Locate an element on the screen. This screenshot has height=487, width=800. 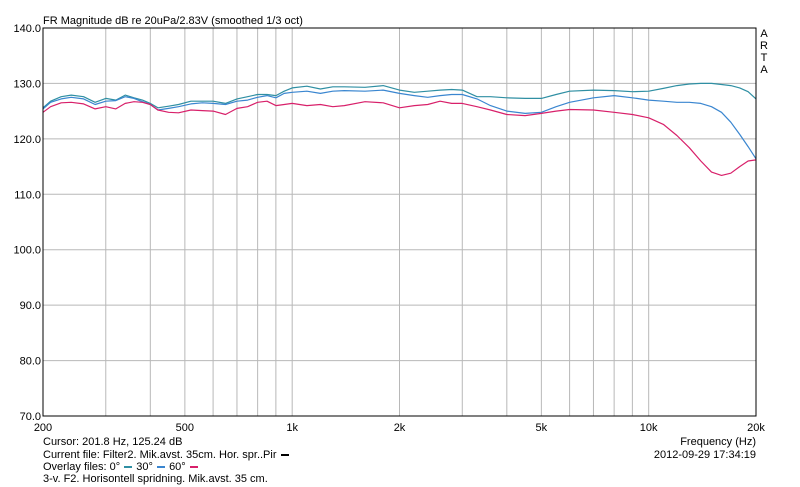
overlay-label: Overlay files: is located at coordinates (75, 467).